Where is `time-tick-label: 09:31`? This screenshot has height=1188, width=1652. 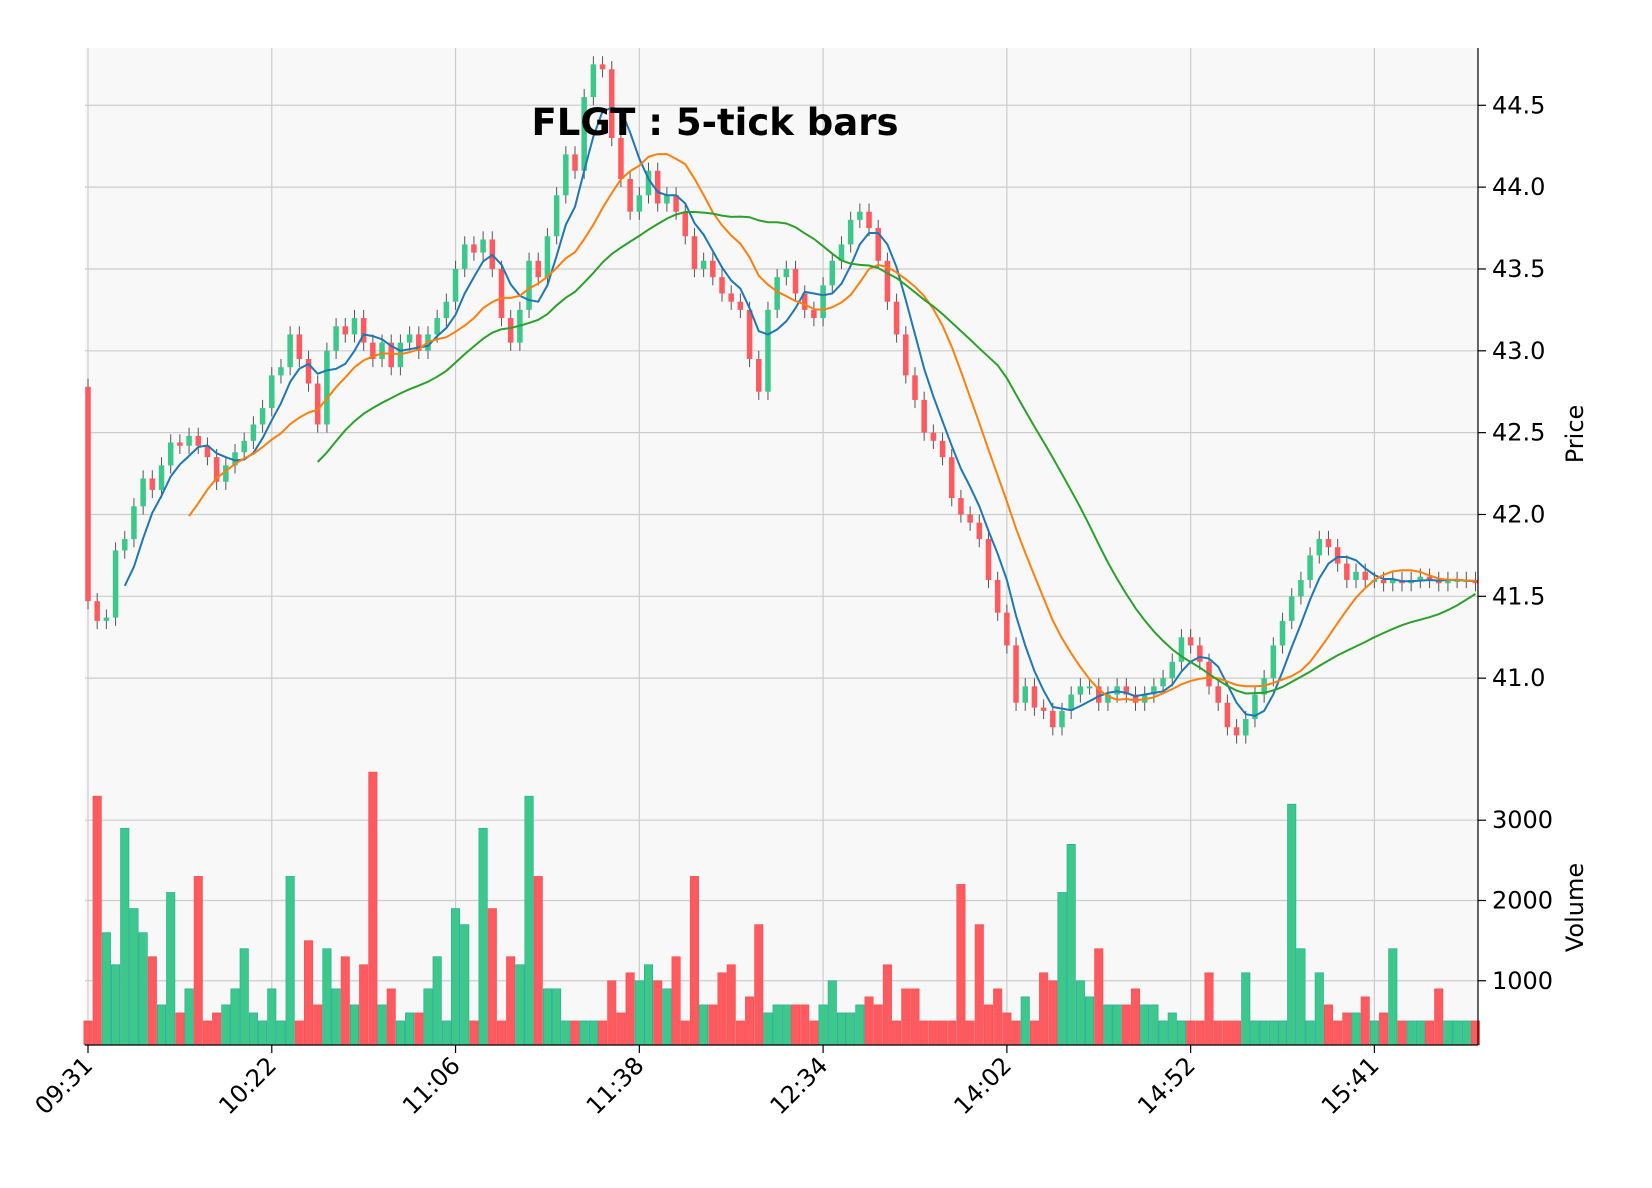 time-tick-label: 09:31 is located at coordinates (64, 1085).